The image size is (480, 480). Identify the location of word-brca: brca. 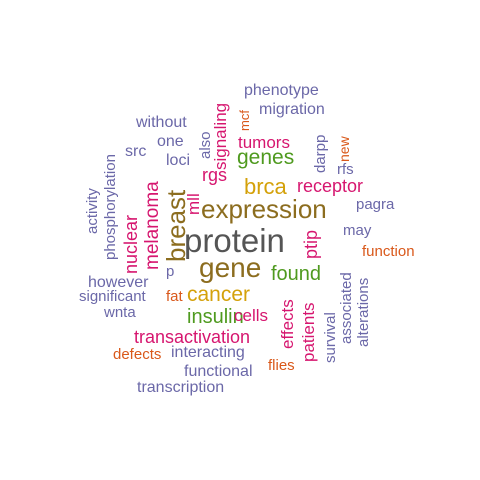
(265, 186).